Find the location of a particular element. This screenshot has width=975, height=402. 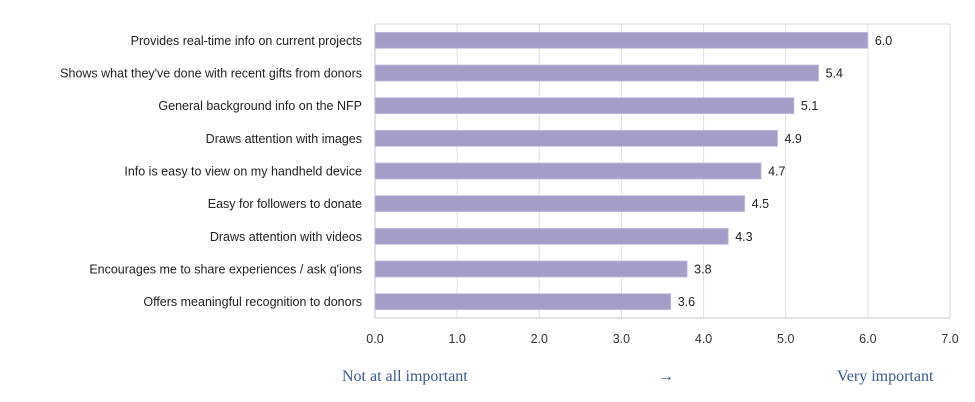

x-tick-label: 6.0 is located at coordinates (867, 339).